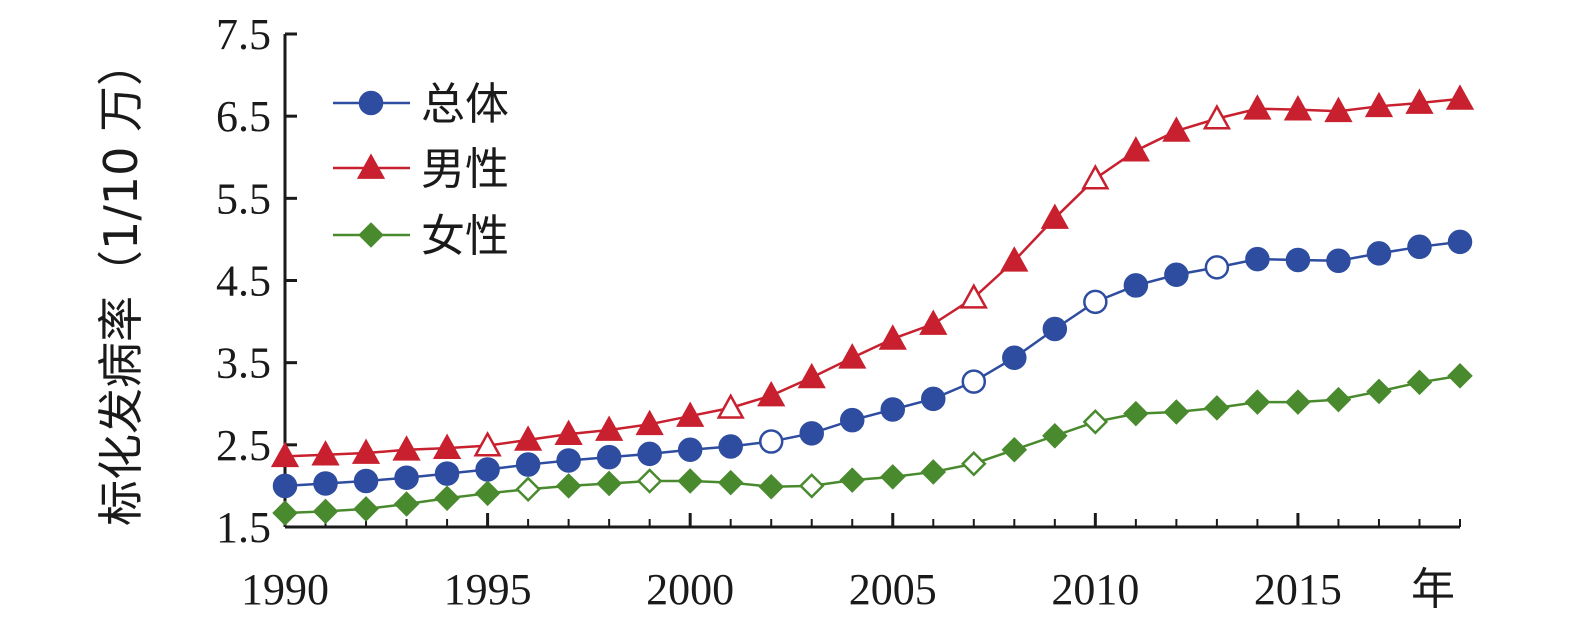 This screenshot has width=1575, height=628. Describe the element at coordinates (243, 198) in the screenshot. I see `y-tick-label: 5.5` at that location.